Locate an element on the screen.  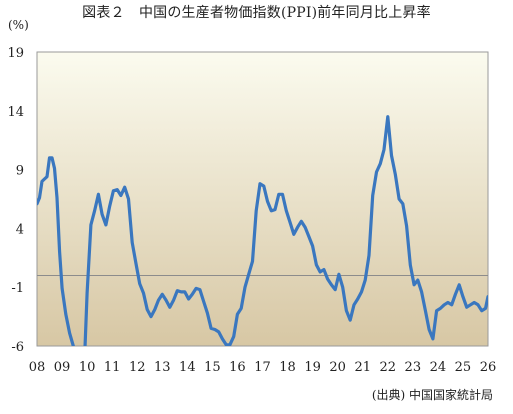
x-tick-label: 18 is located at coordinates (287, 367).